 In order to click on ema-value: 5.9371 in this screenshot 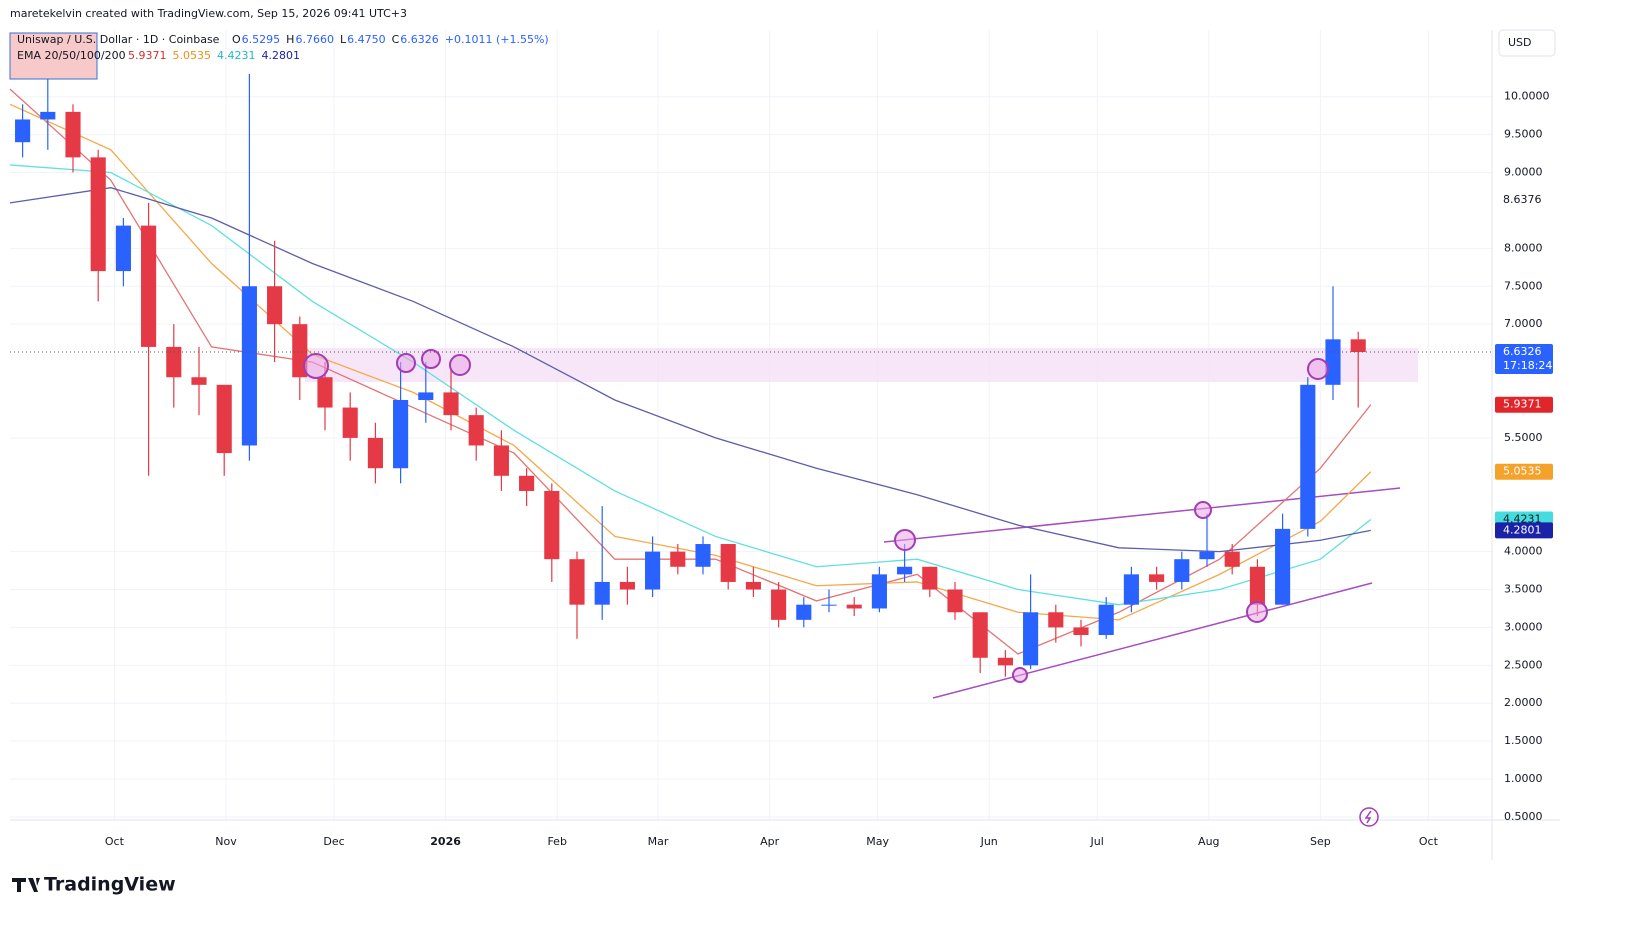, I will do `click(147, 55)`.